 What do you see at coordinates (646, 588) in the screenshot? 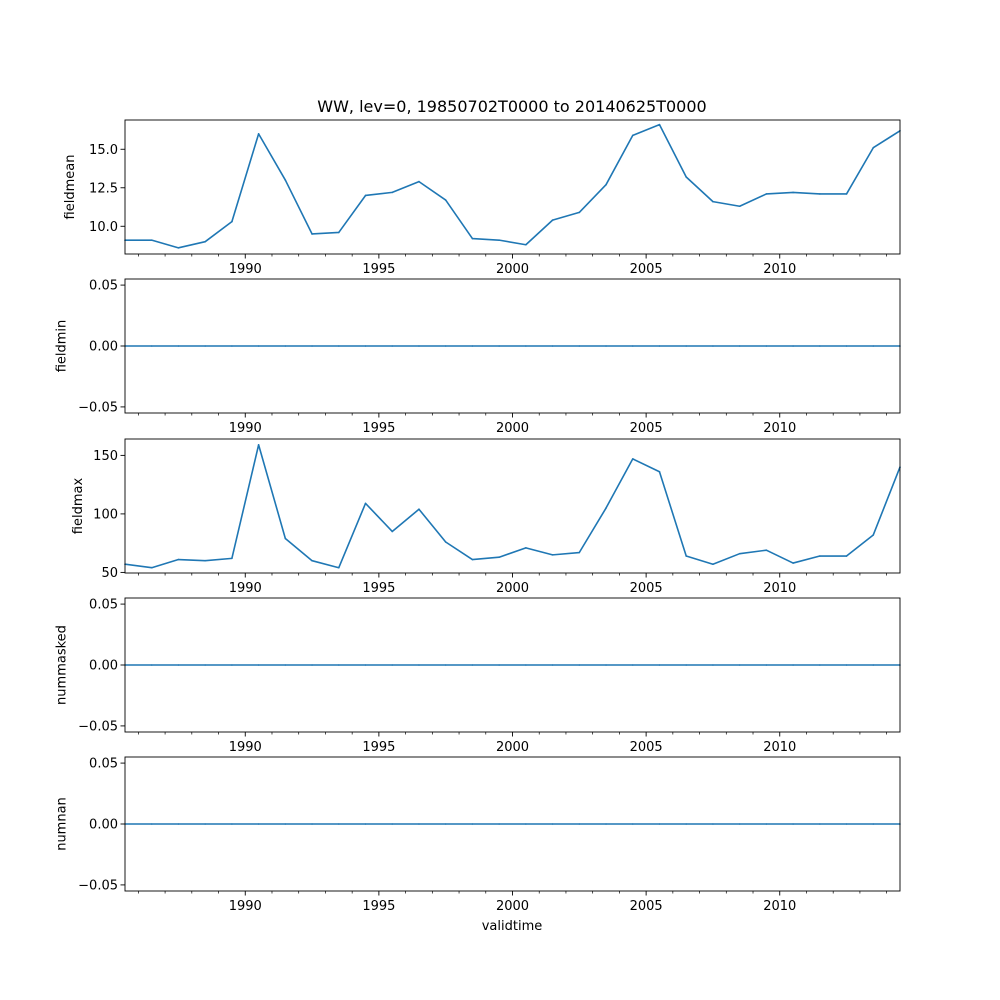
I see `fieldmax-x-tick-label: 2005` at bounding box center [646, 588].